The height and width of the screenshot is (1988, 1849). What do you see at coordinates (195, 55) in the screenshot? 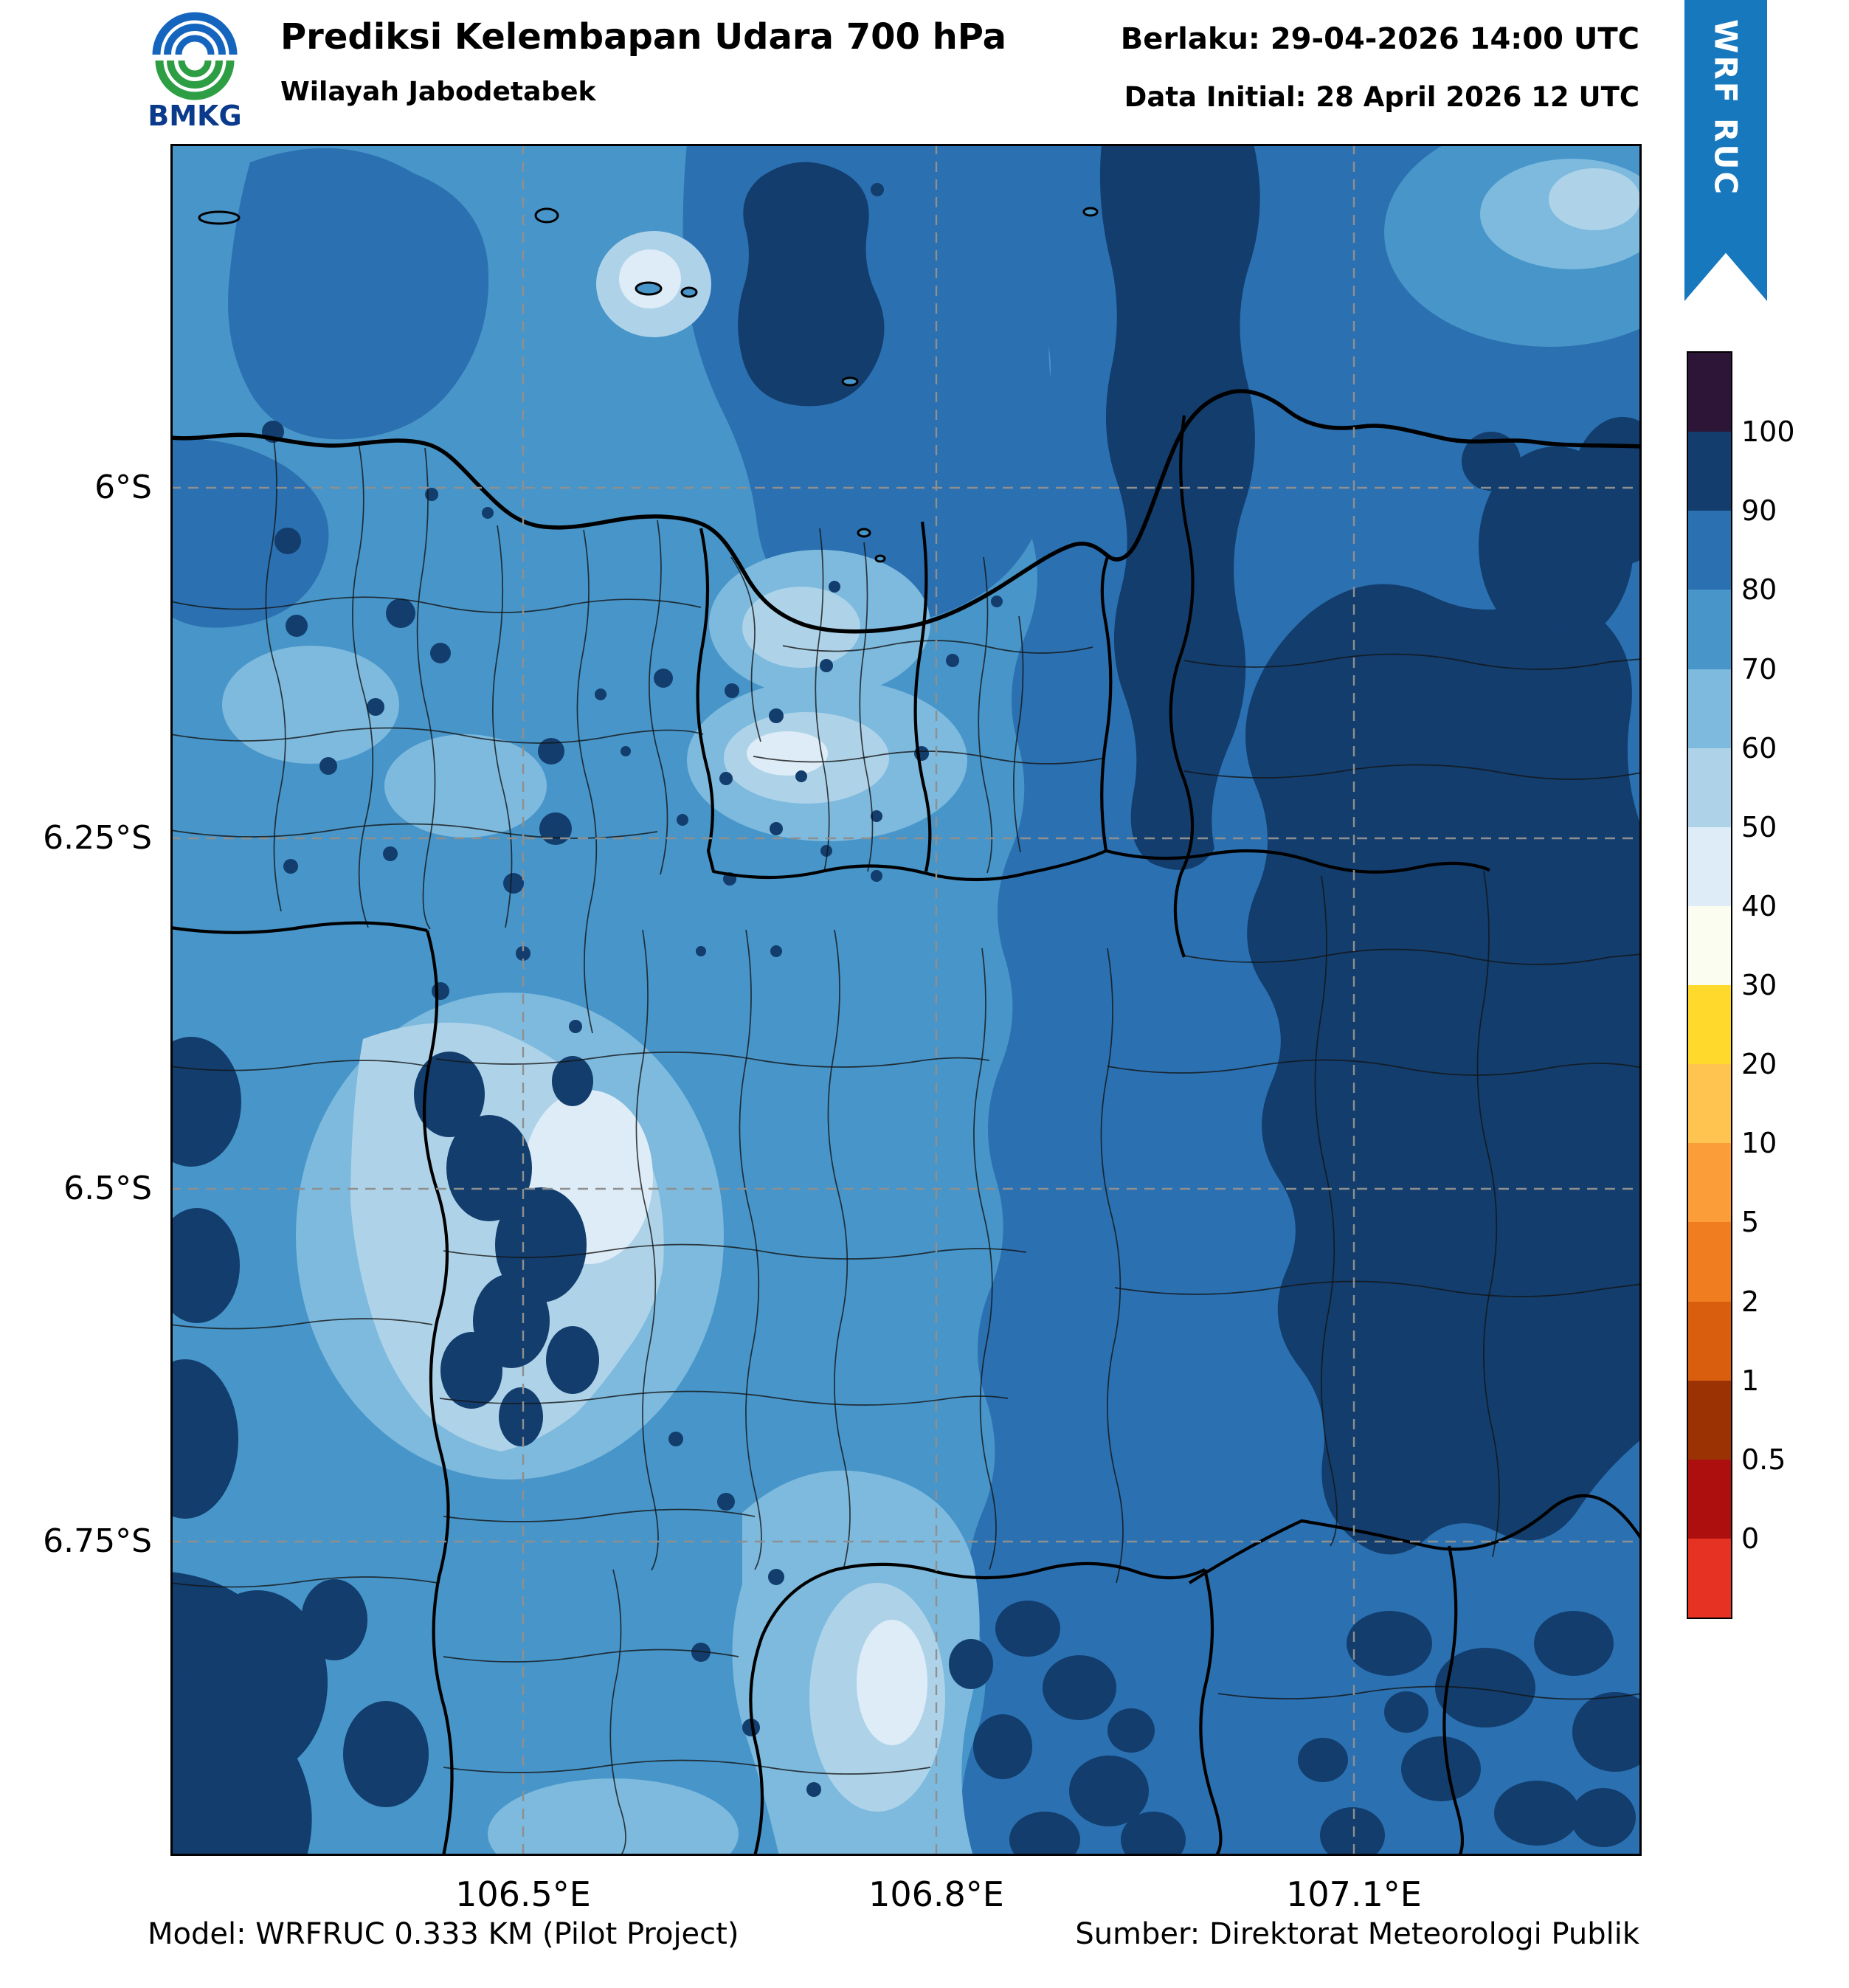
I see `bmkg-logo-globe` at bounding box center [195, 55].